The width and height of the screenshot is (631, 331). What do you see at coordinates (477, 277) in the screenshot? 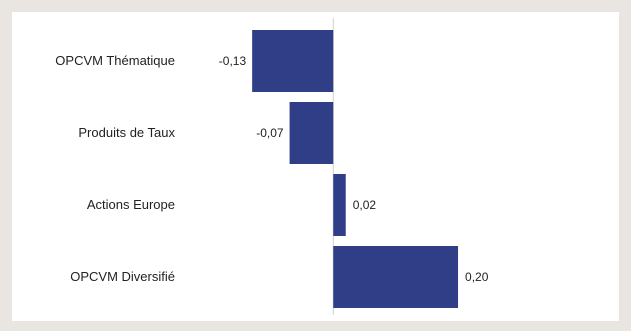
I see `value-label-3: 0,20` at bounding box center [477, 277].